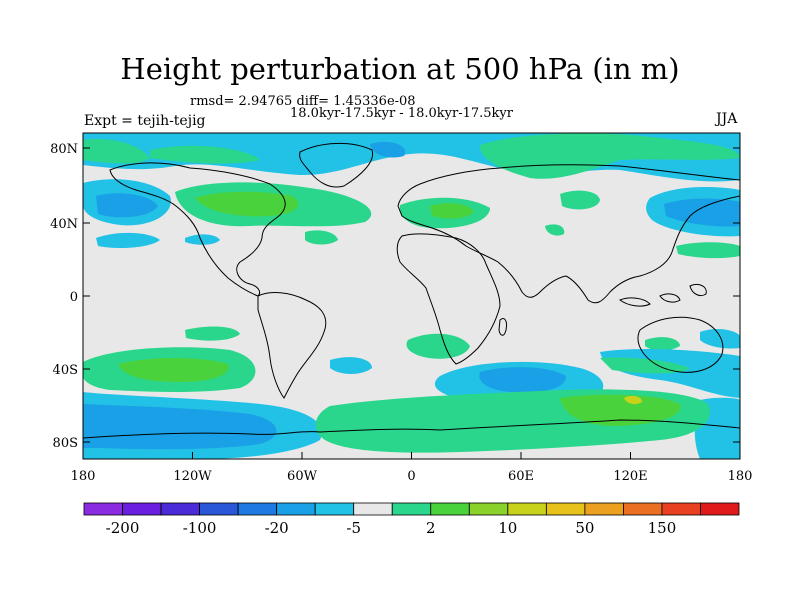 This screenshot has height=600, width=800. I want to click on season-label: JJA, so click(727, 119).